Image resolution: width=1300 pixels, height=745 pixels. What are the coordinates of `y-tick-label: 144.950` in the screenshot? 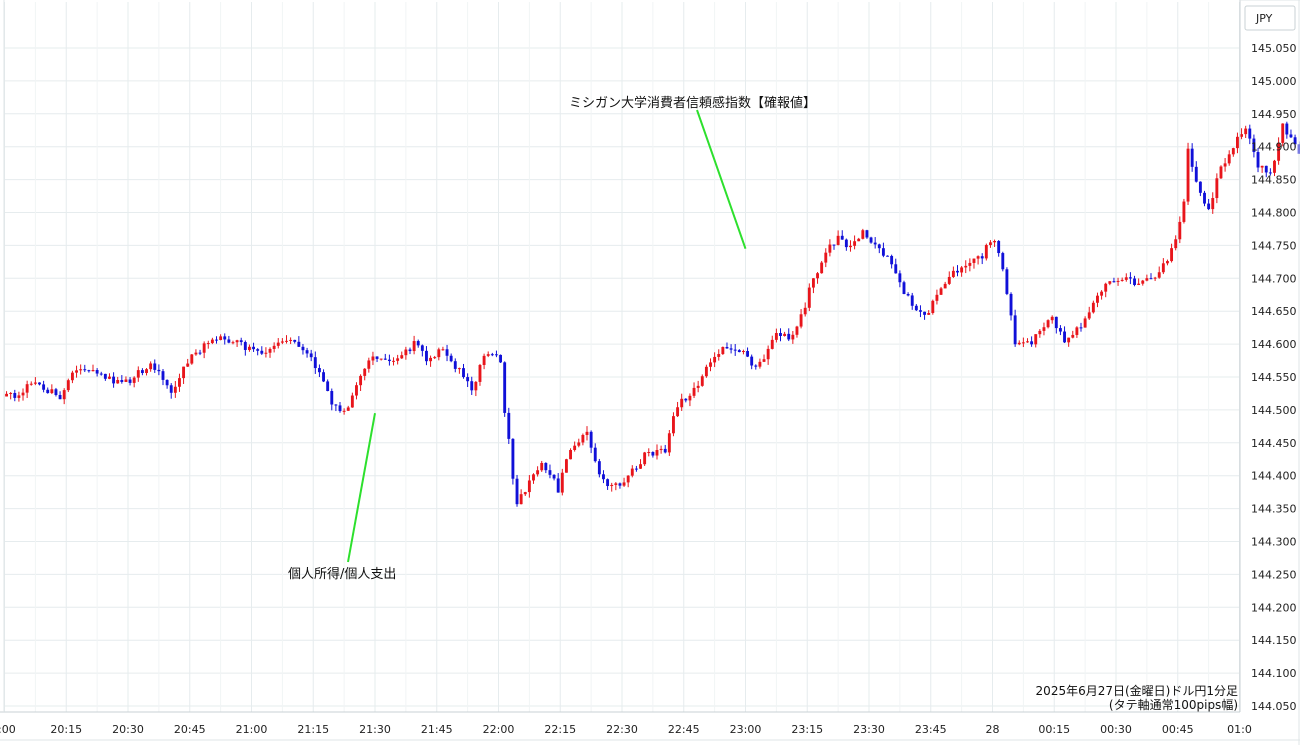 It's located at (1274, 114).